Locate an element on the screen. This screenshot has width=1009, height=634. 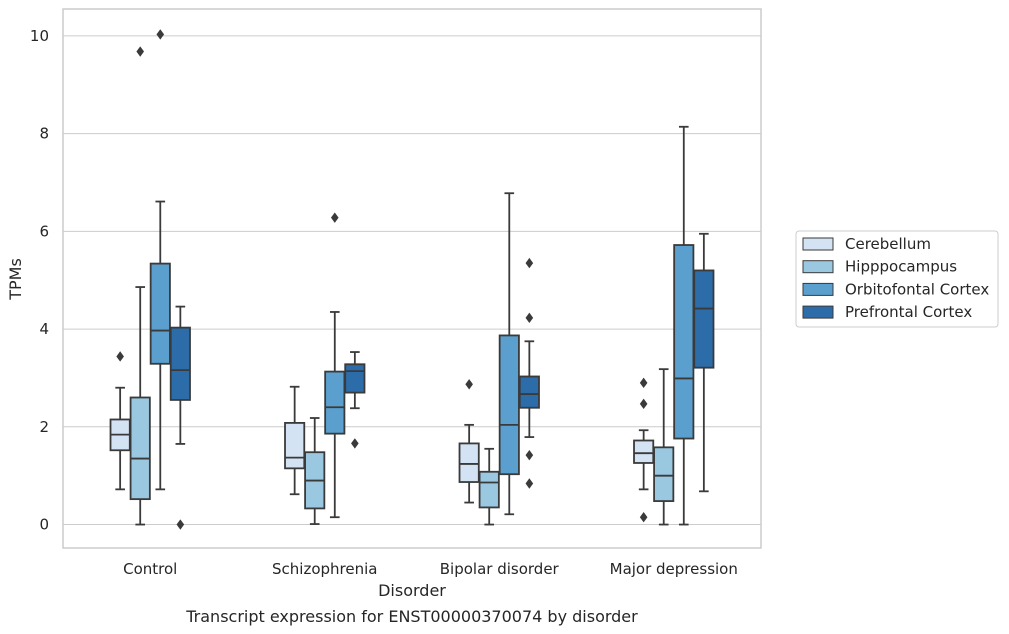
x-tick-label: Major depression is located at coordinates (674, 569).